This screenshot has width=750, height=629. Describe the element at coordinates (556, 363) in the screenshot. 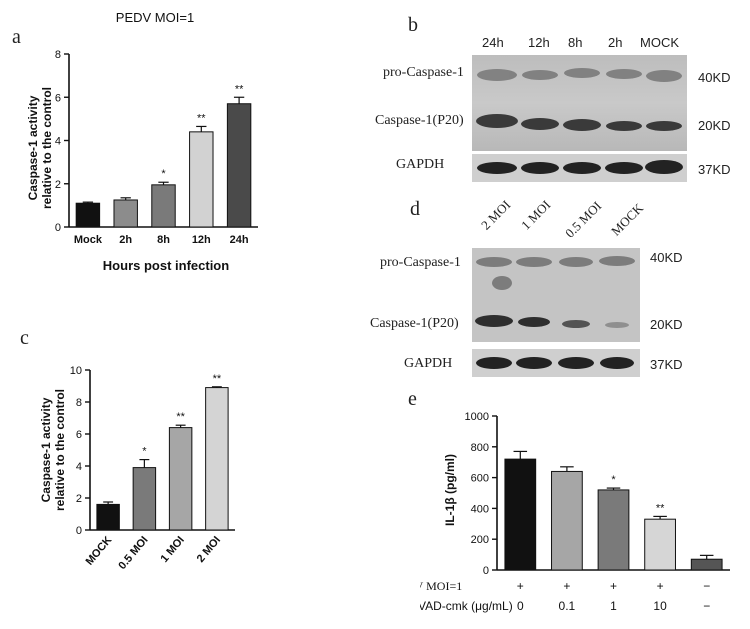

I see `blot-d-gapdh-membrane` at that location.